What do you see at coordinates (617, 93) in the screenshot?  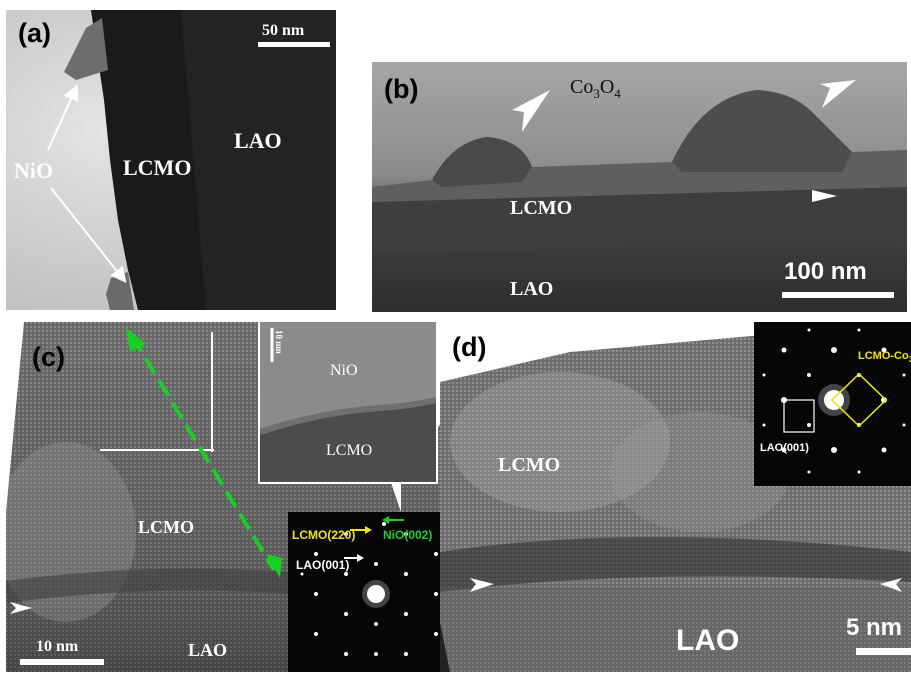 I see `panel-b-co3o4-sub4: 4` at bounding box center [617, 93].